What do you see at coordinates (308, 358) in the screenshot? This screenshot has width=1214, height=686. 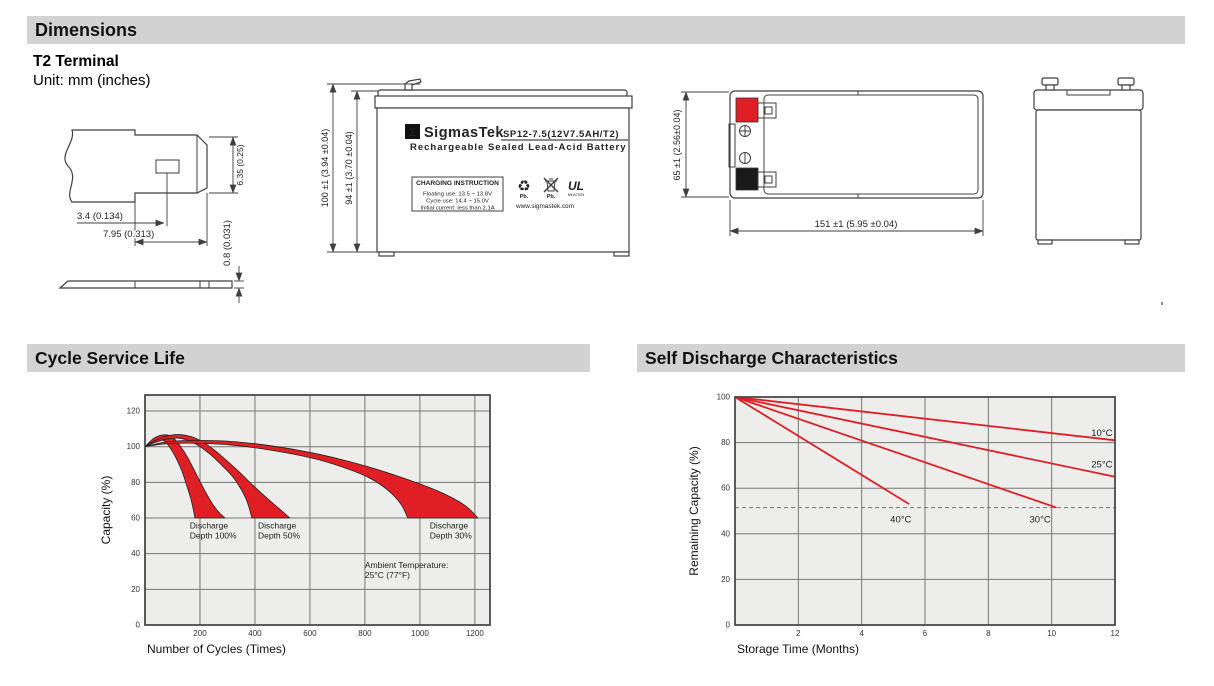 I see `cycle-service-life-section-header: Cycle Service Life` at bounding box center [308, 358].